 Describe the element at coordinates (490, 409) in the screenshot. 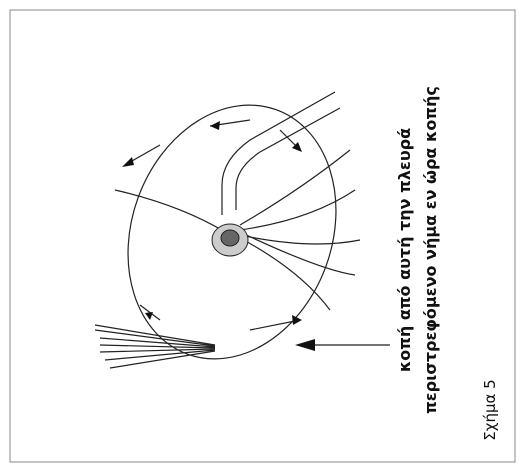

I see `caption: Σχήμα 5` at that location.